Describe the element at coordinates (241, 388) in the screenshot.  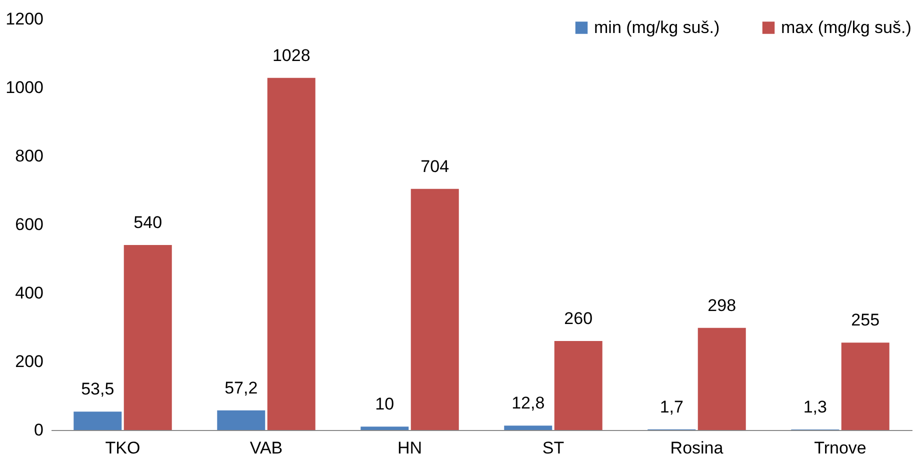
I see `data-label: 57,2` at that location.